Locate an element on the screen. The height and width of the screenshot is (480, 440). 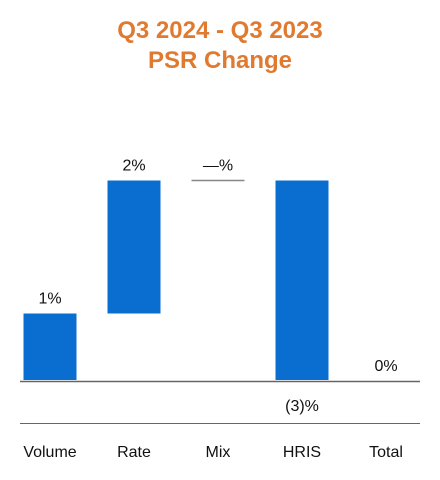
category-label-mix: Mix is located at coordinates (218, 452).